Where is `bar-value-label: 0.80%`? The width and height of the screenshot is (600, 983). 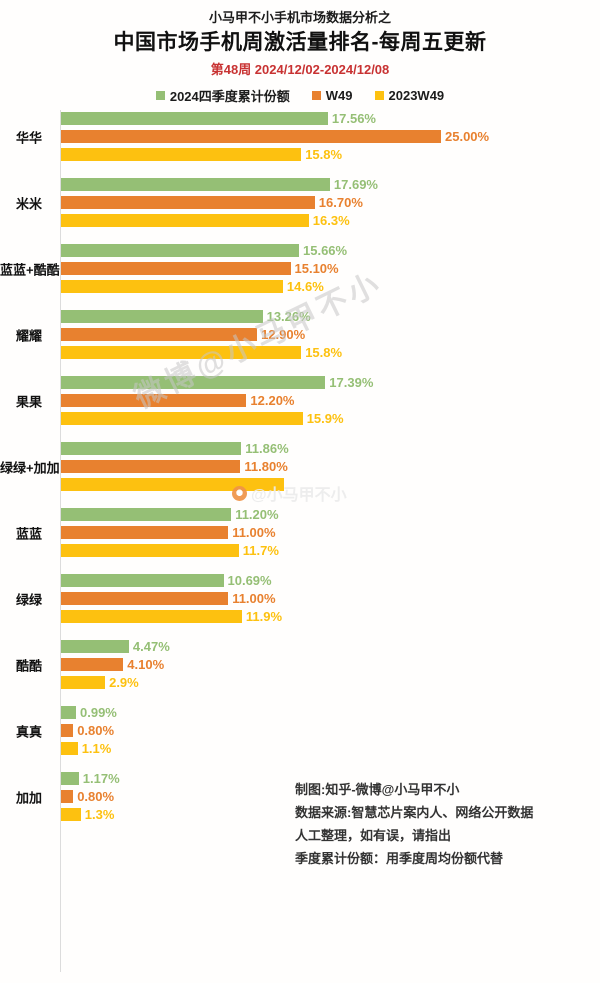
bar-value-label: 0.80% is located at coordinates (96, 730).